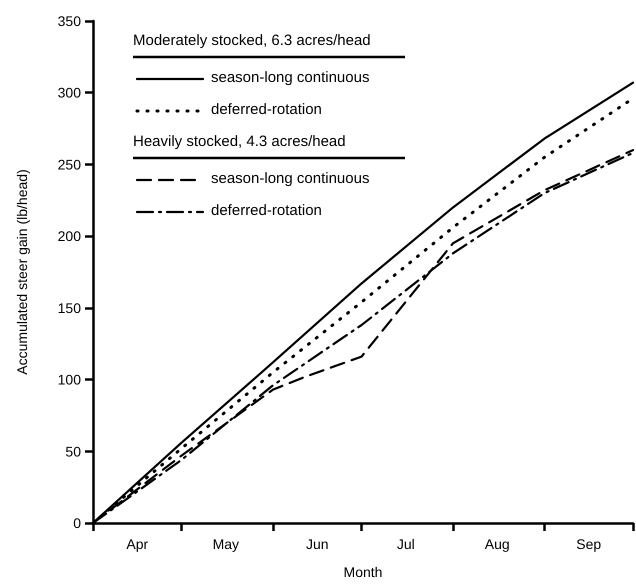 The image size is (636, 584). Describe the element at coordinates (239, 141) in the screenshot. I see `annotation: Heavily stocked, 4.3 acres/head` at that location.